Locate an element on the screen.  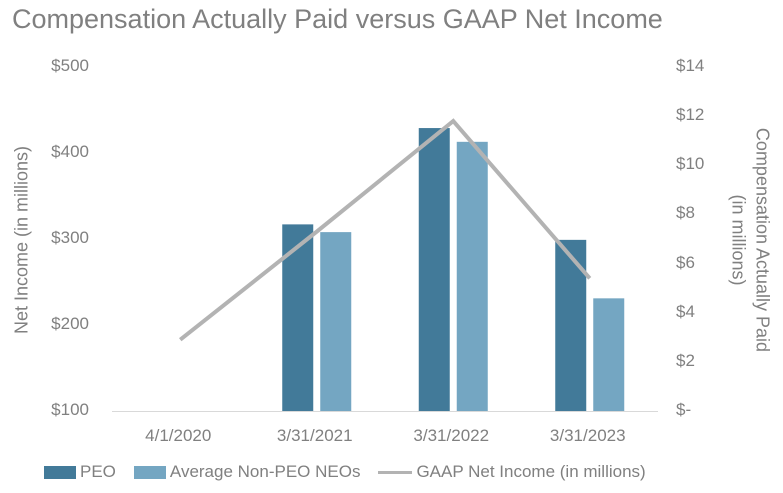
legend-swatch-peo is located at coordinates (60, 472).